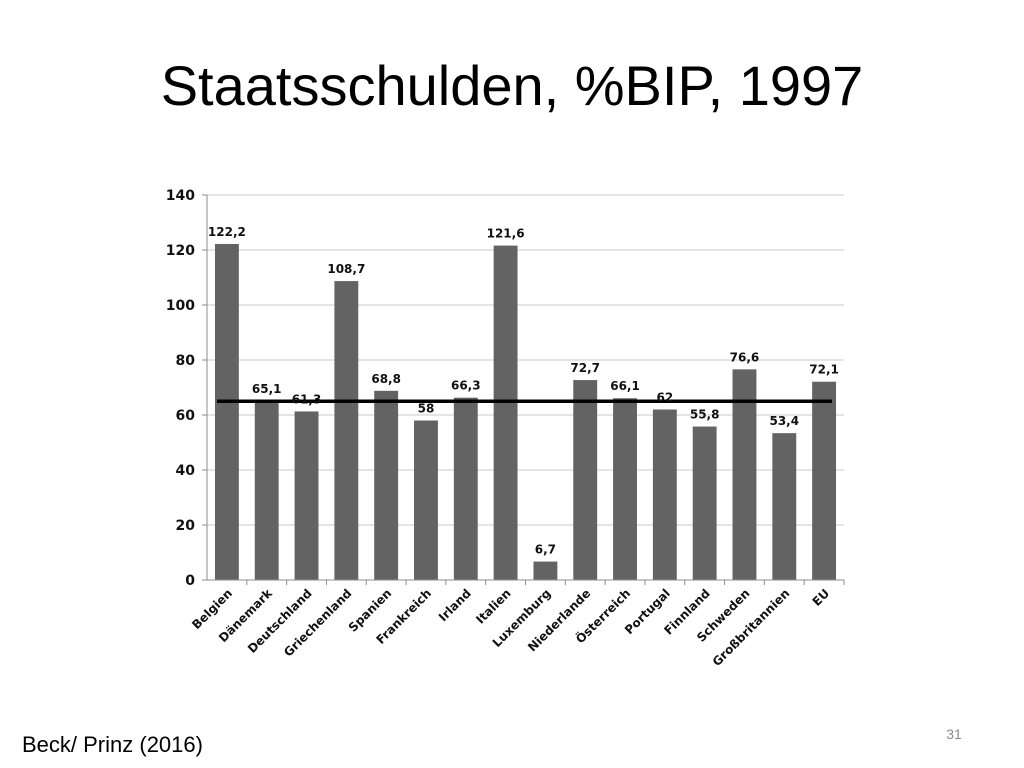 The width and height of the screenshot is (1024, 768). I want to click on data-label: 55,8, so click(705, 415).